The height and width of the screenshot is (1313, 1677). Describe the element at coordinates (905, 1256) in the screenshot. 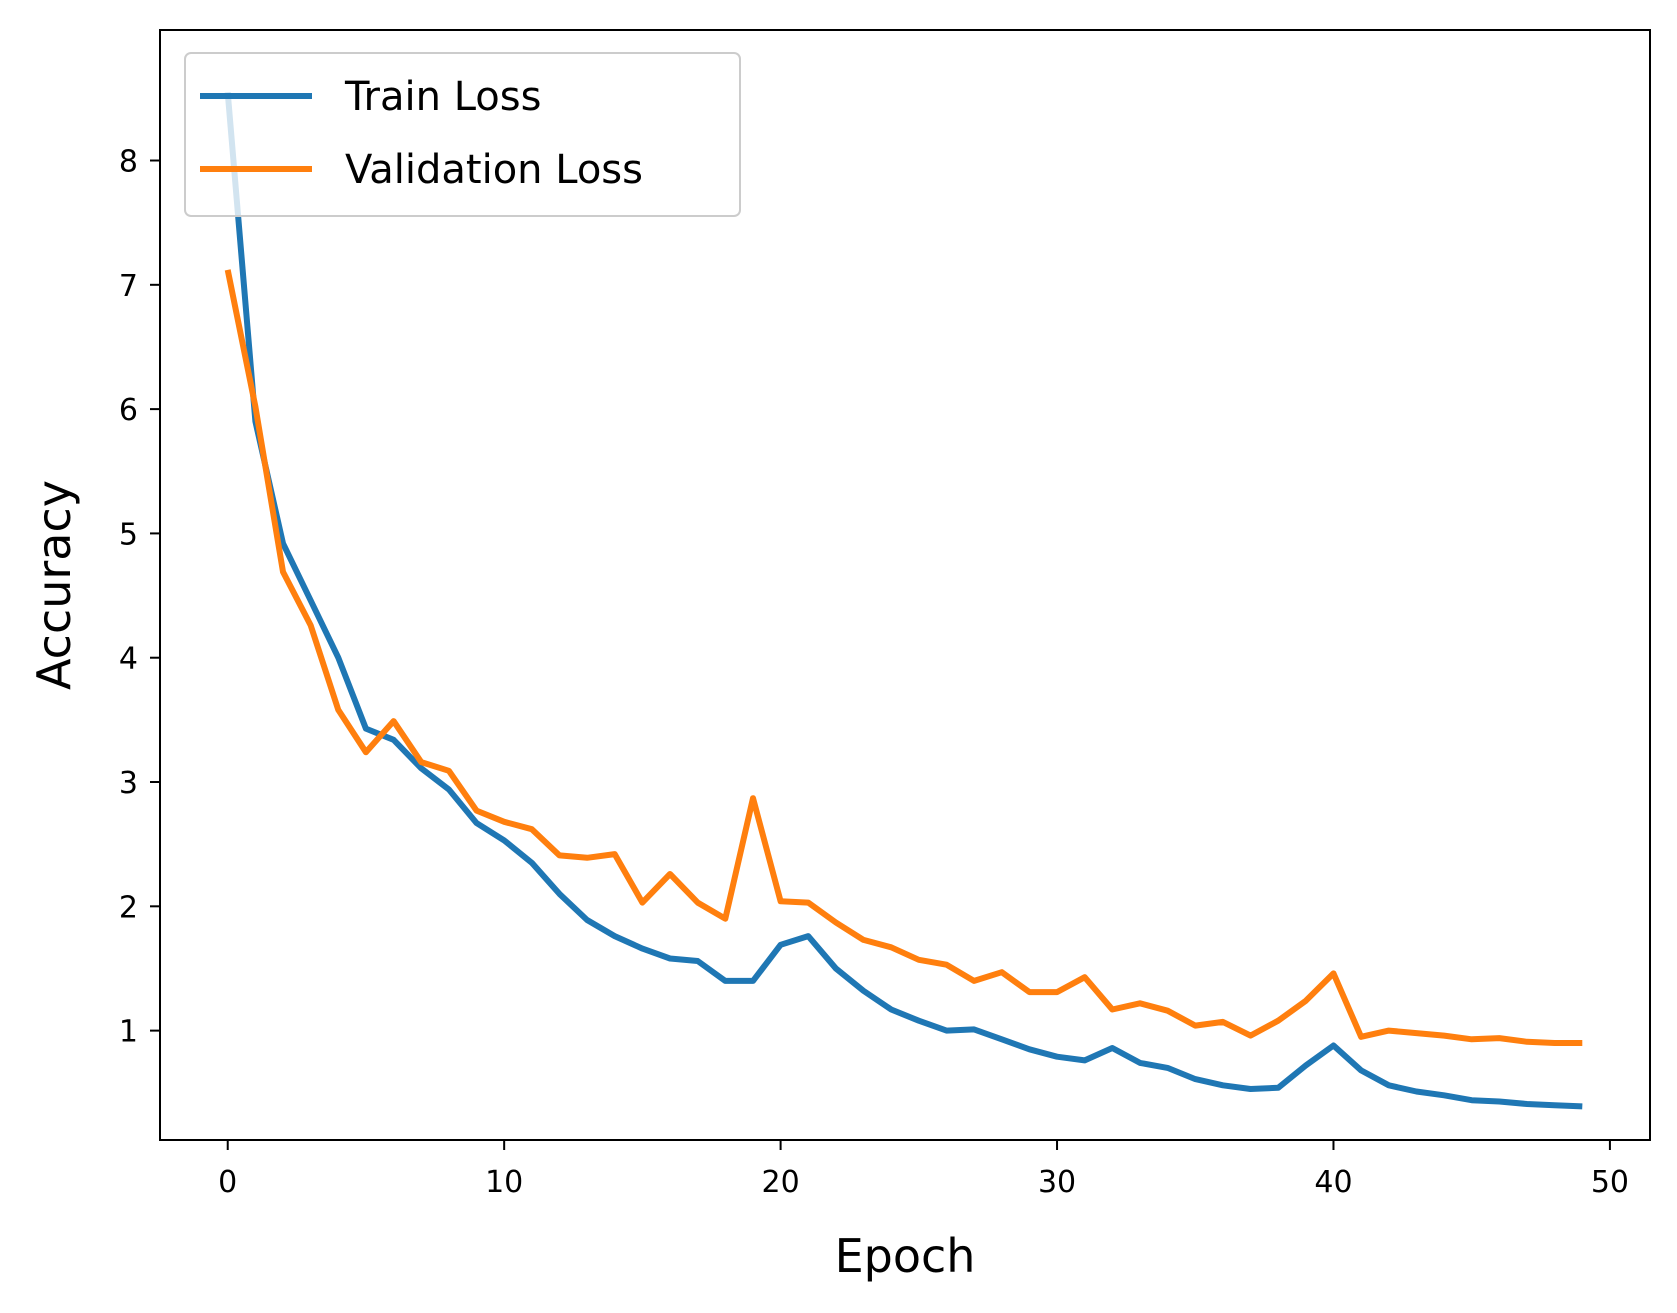

I see `x-axis-label: Epoch` at that location.